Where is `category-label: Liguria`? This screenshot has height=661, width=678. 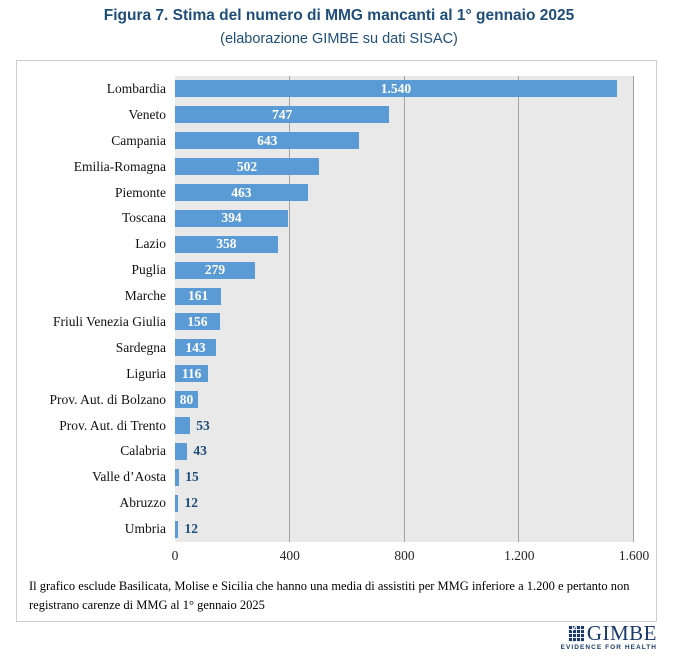 category-label: Liguria is located at coordinates (146, 373).